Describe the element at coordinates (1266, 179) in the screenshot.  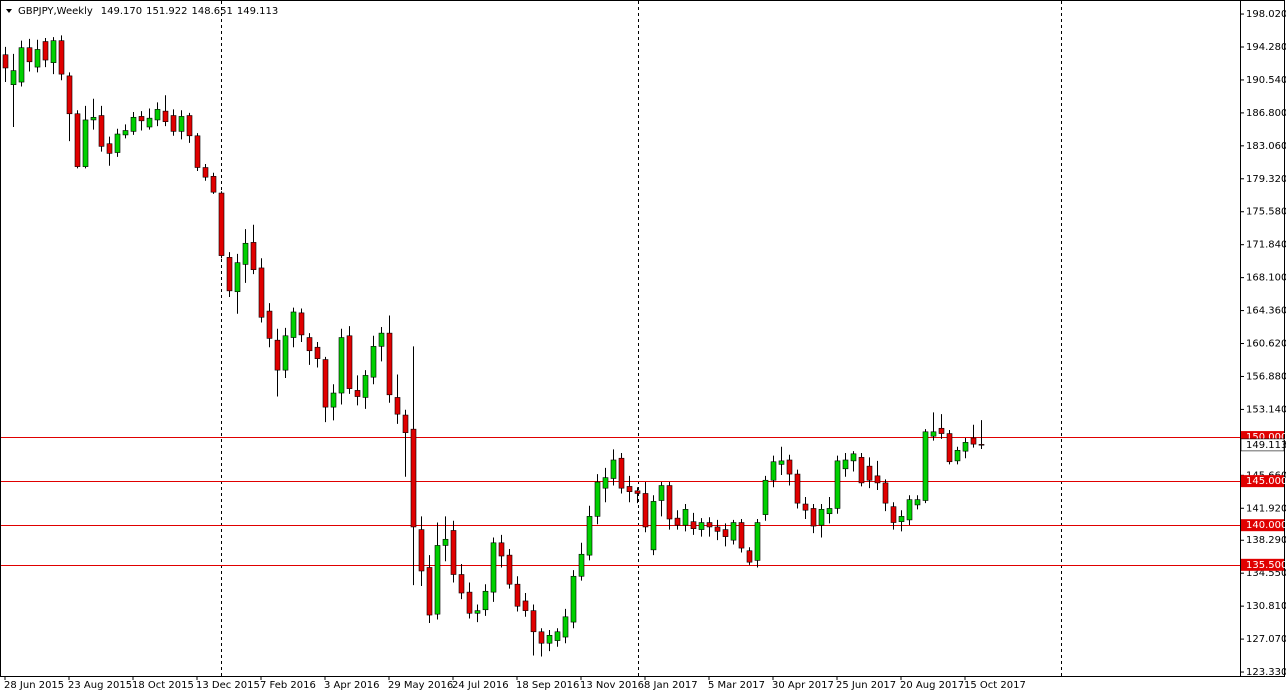
I see `y-tick-label: 179.320` at that location.